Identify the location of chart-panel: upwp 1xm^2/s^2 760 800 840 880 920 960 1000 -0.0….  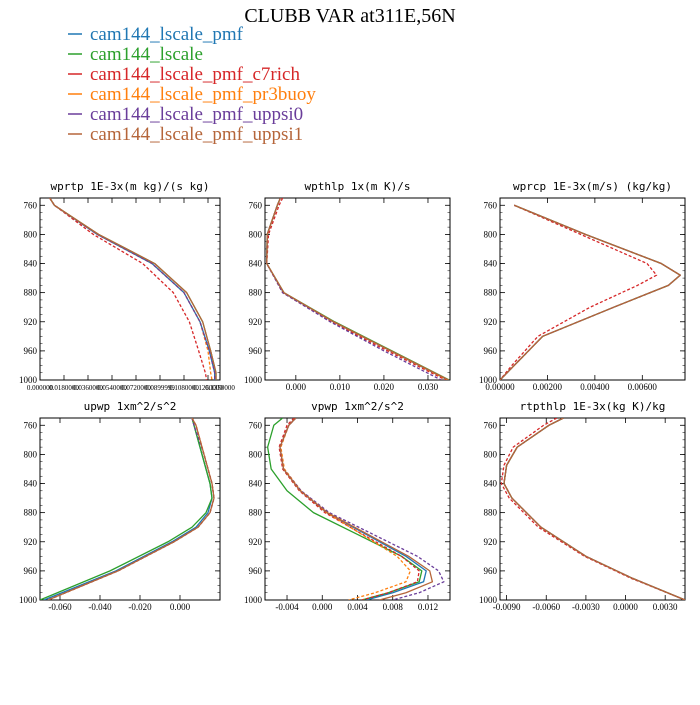
(120, 506).